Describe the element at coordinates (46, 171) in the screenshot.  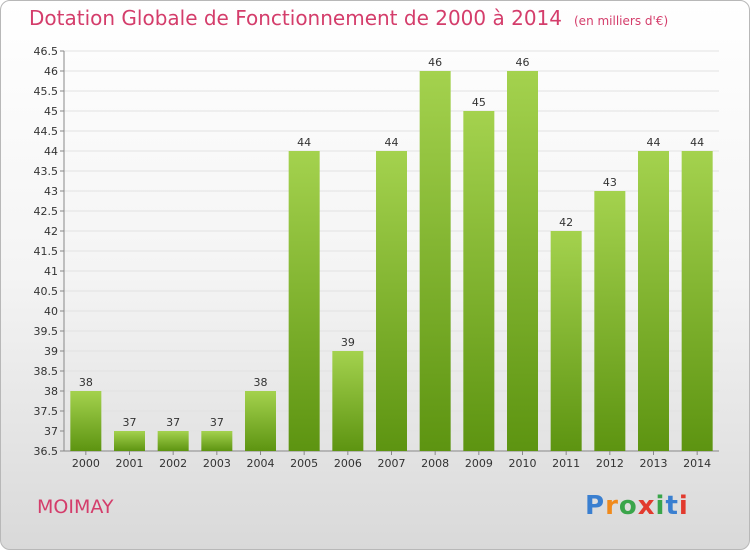
I see `y-tick-label: 43.5` at that location.